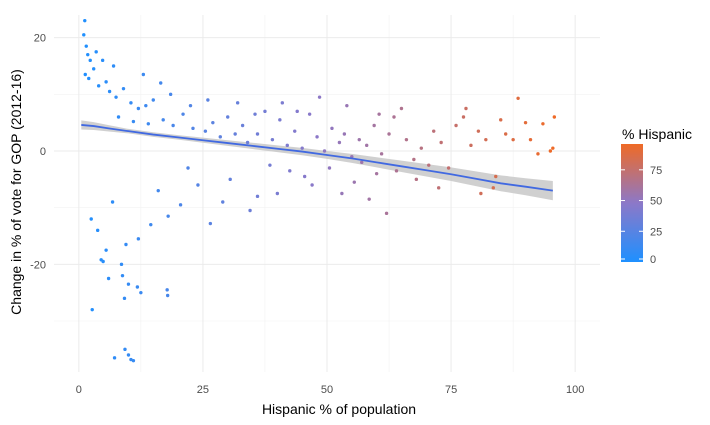 The height and width of the screenshot is (425, 710). I want to click on x-tick-label: 0, so click(79, 390).